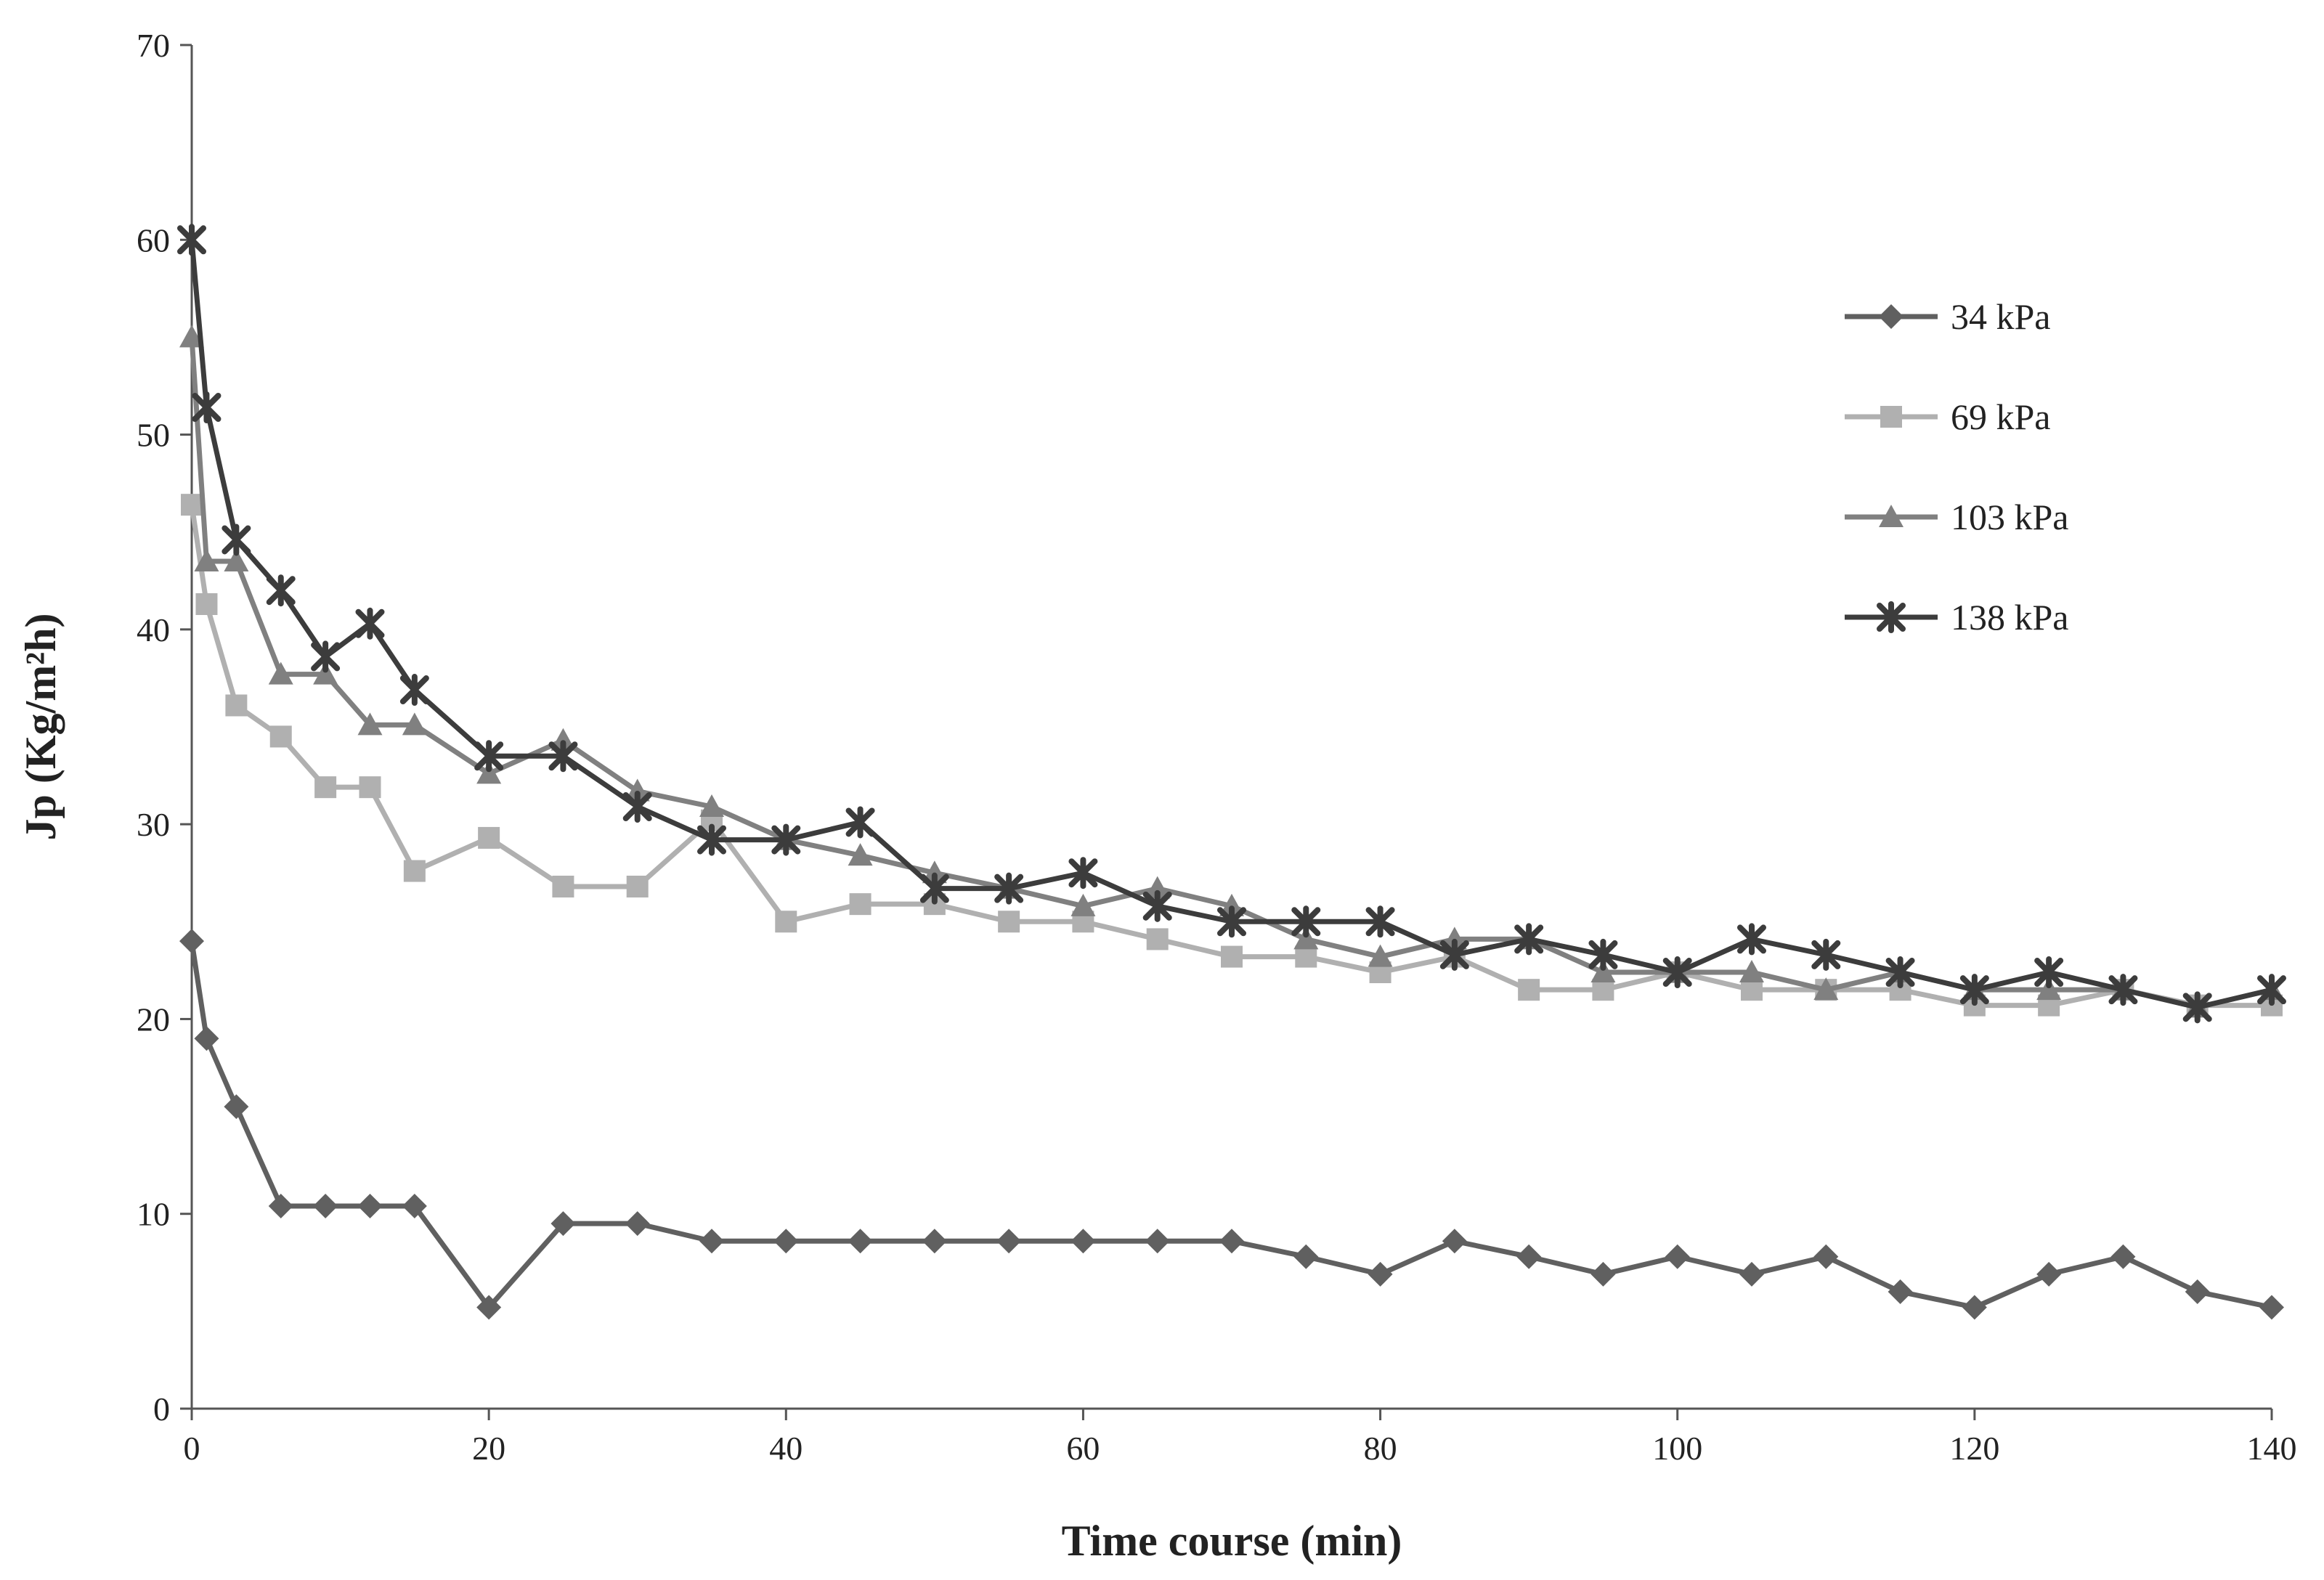 The image size is (2324, 1580). What do you see at coordinates (153, 629) in the screenshot?
I see `y-tick-label: 40` at bounding box center [153, 629].